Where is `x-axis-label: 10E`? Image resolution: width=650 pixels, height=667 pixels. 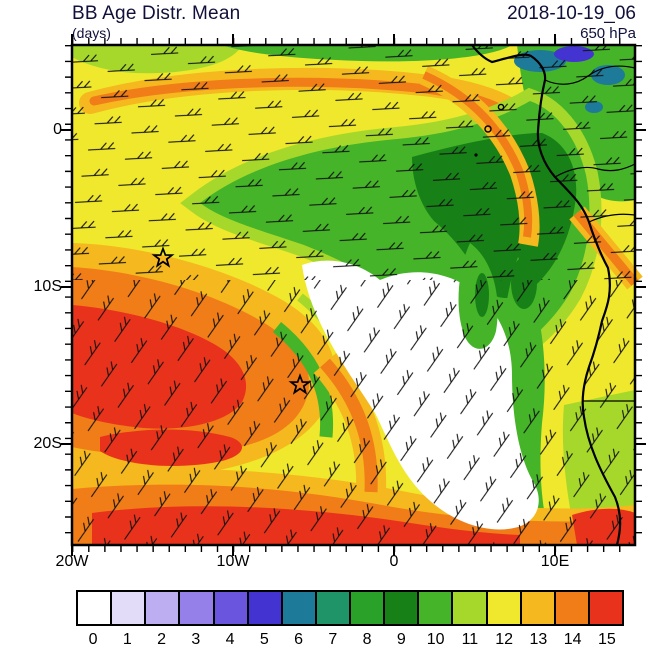 x-axis-label: 10E is located at coordinates (555, 561).